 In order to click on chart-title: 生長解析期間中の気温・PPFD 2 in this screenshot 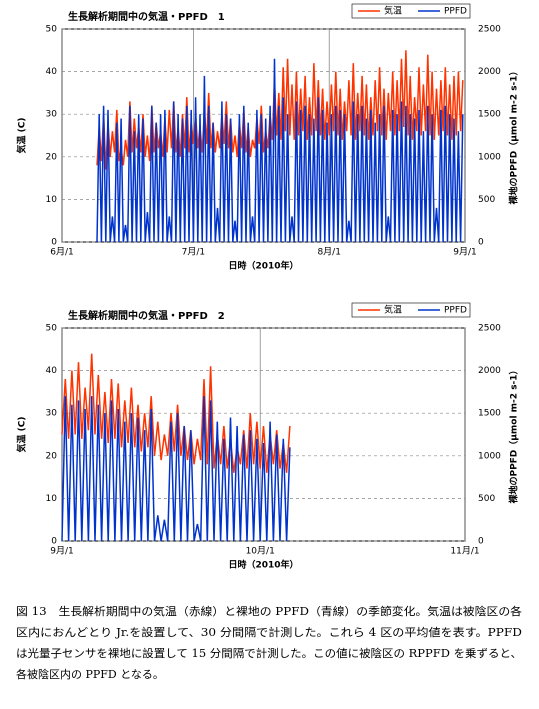, I will do `click(146, 315)`.